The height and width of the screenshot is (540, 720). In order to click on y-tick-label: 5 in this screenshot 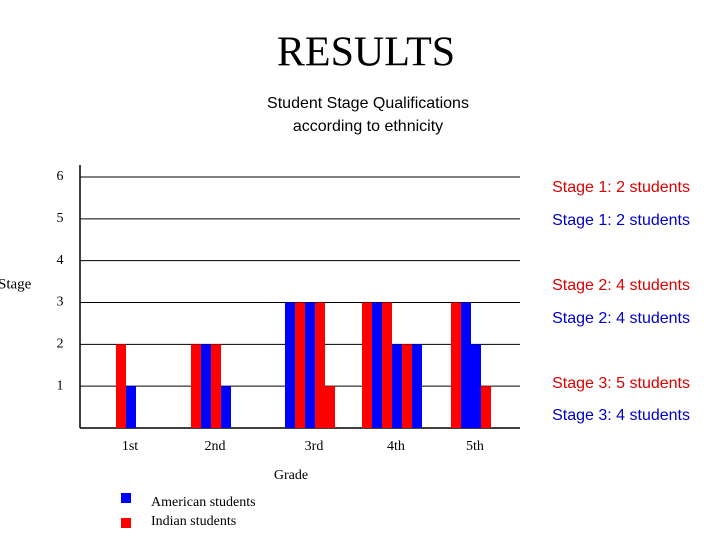, I will do `click(60, 218)`.